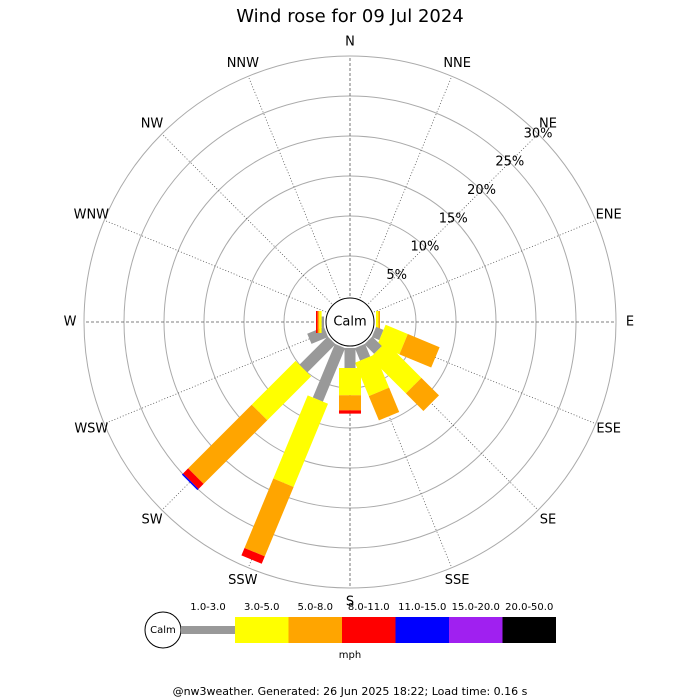 The width and height of the screenshot is (700, 700). I want to click on legend-label: 8.0-11.0, so click(369, 607).